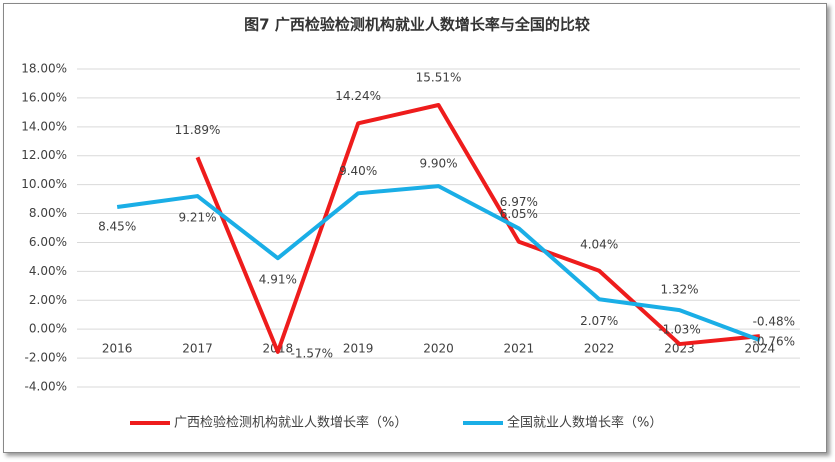 Image resolution: width=835 pixels, height=462 pixels. What do you see at coordinates (48, 213) in the screenshot?
I see `y-tick-label: 8.00%` at bounding box center [48, 213].